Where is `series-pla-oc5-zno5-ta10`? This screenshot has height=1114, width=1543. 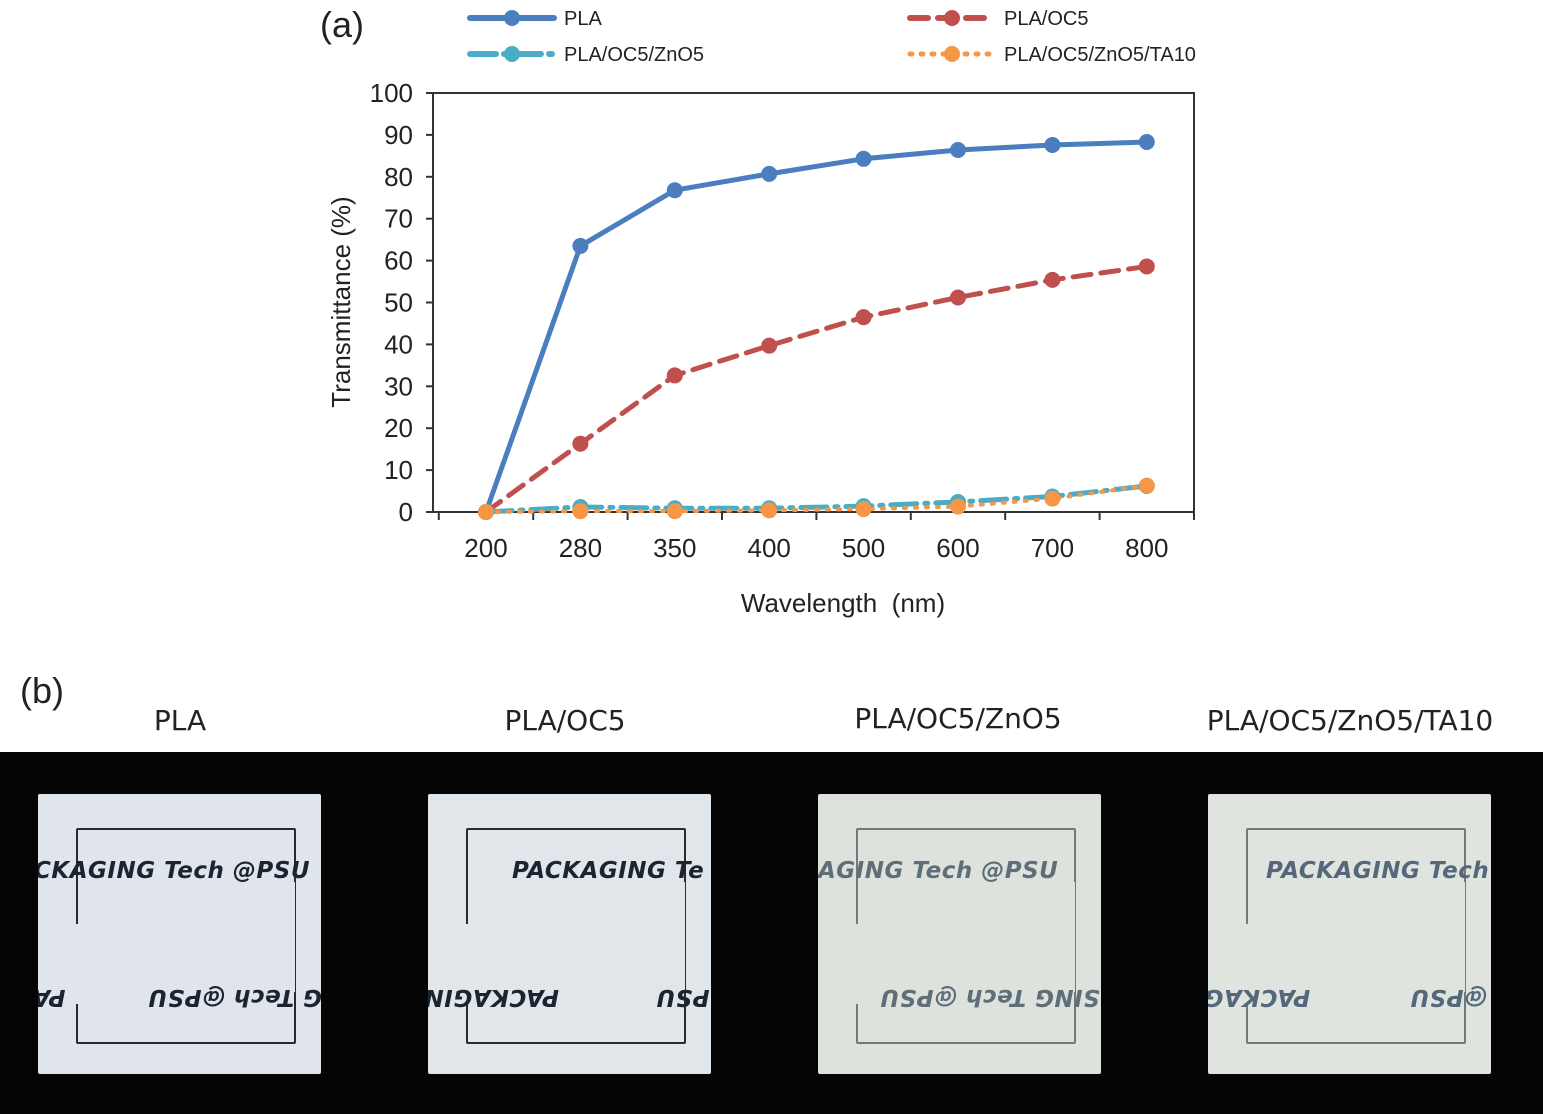 series-pla-oc5-zno5-ta10 is located at coordinates (816, 498).